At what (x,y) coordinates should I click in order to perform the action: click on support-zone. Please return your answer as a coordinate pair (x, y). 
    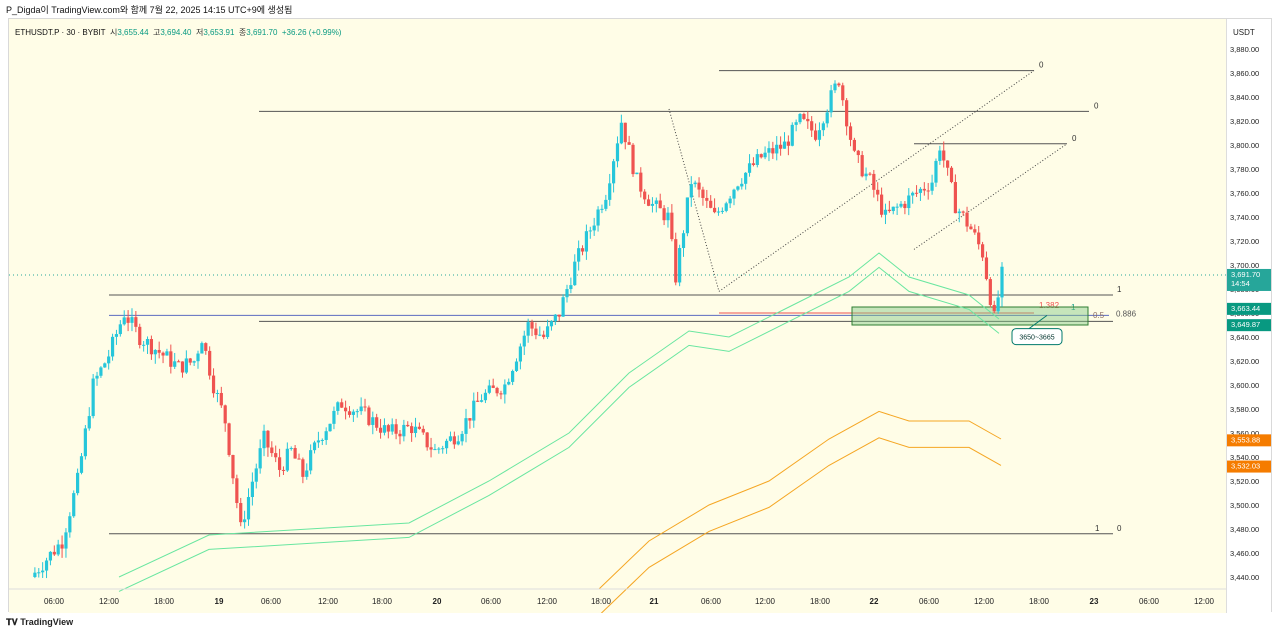
    Looking at the image, I should click on (970, 316).